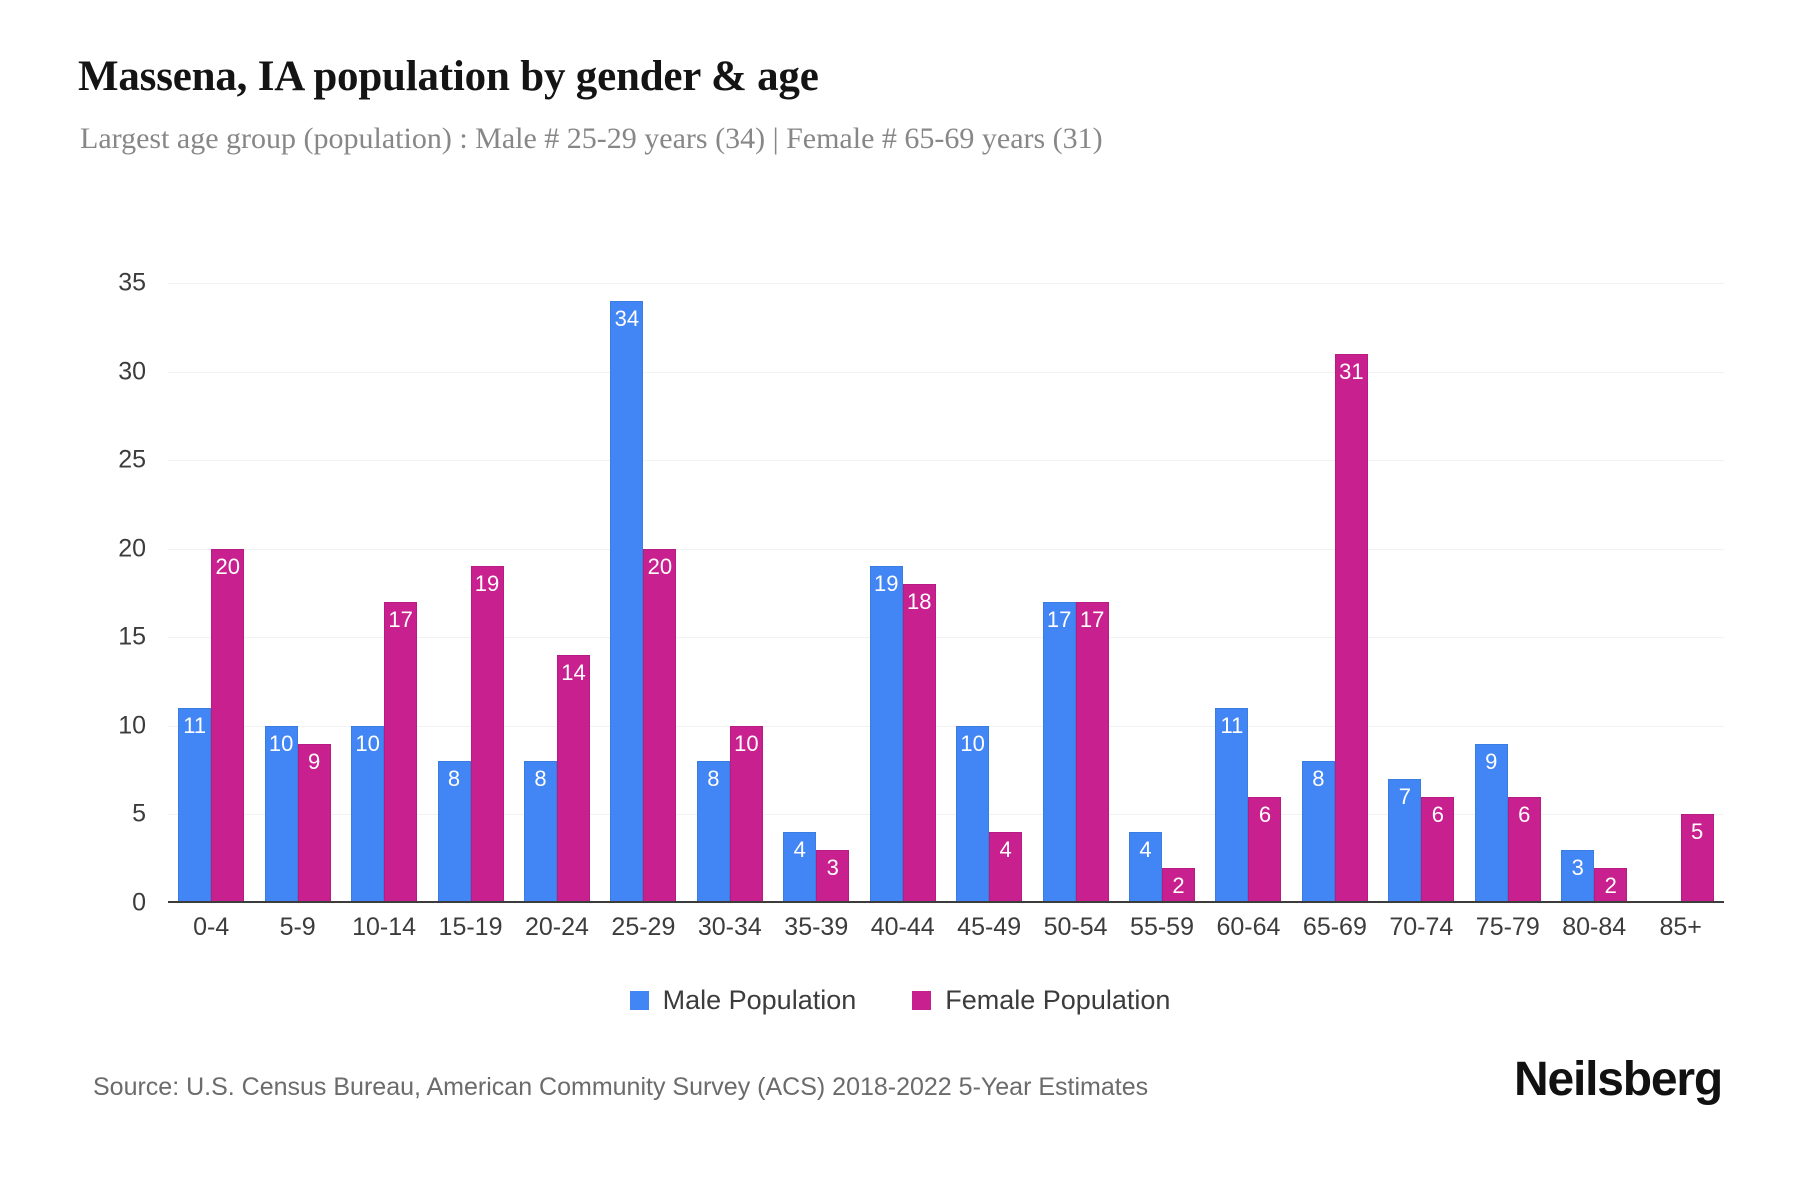 Image resolution: width=1800 pixels, height=1200 pixels. Describe the element at coordinates (1248, 593) in the screenshot. I see `bar-group: 11 6` at that location.